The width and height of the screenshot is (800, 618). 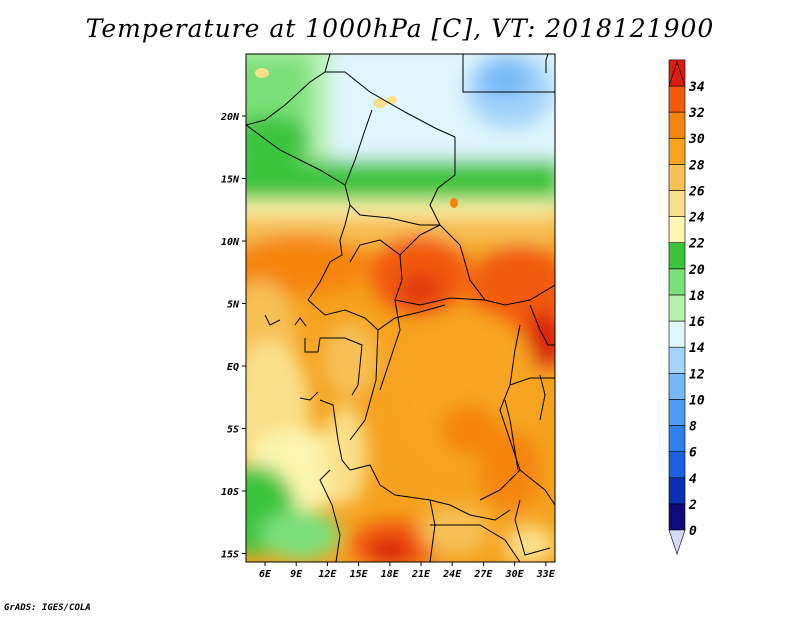 I want to click on lon-label: 30E, so click(x=515, y=574).